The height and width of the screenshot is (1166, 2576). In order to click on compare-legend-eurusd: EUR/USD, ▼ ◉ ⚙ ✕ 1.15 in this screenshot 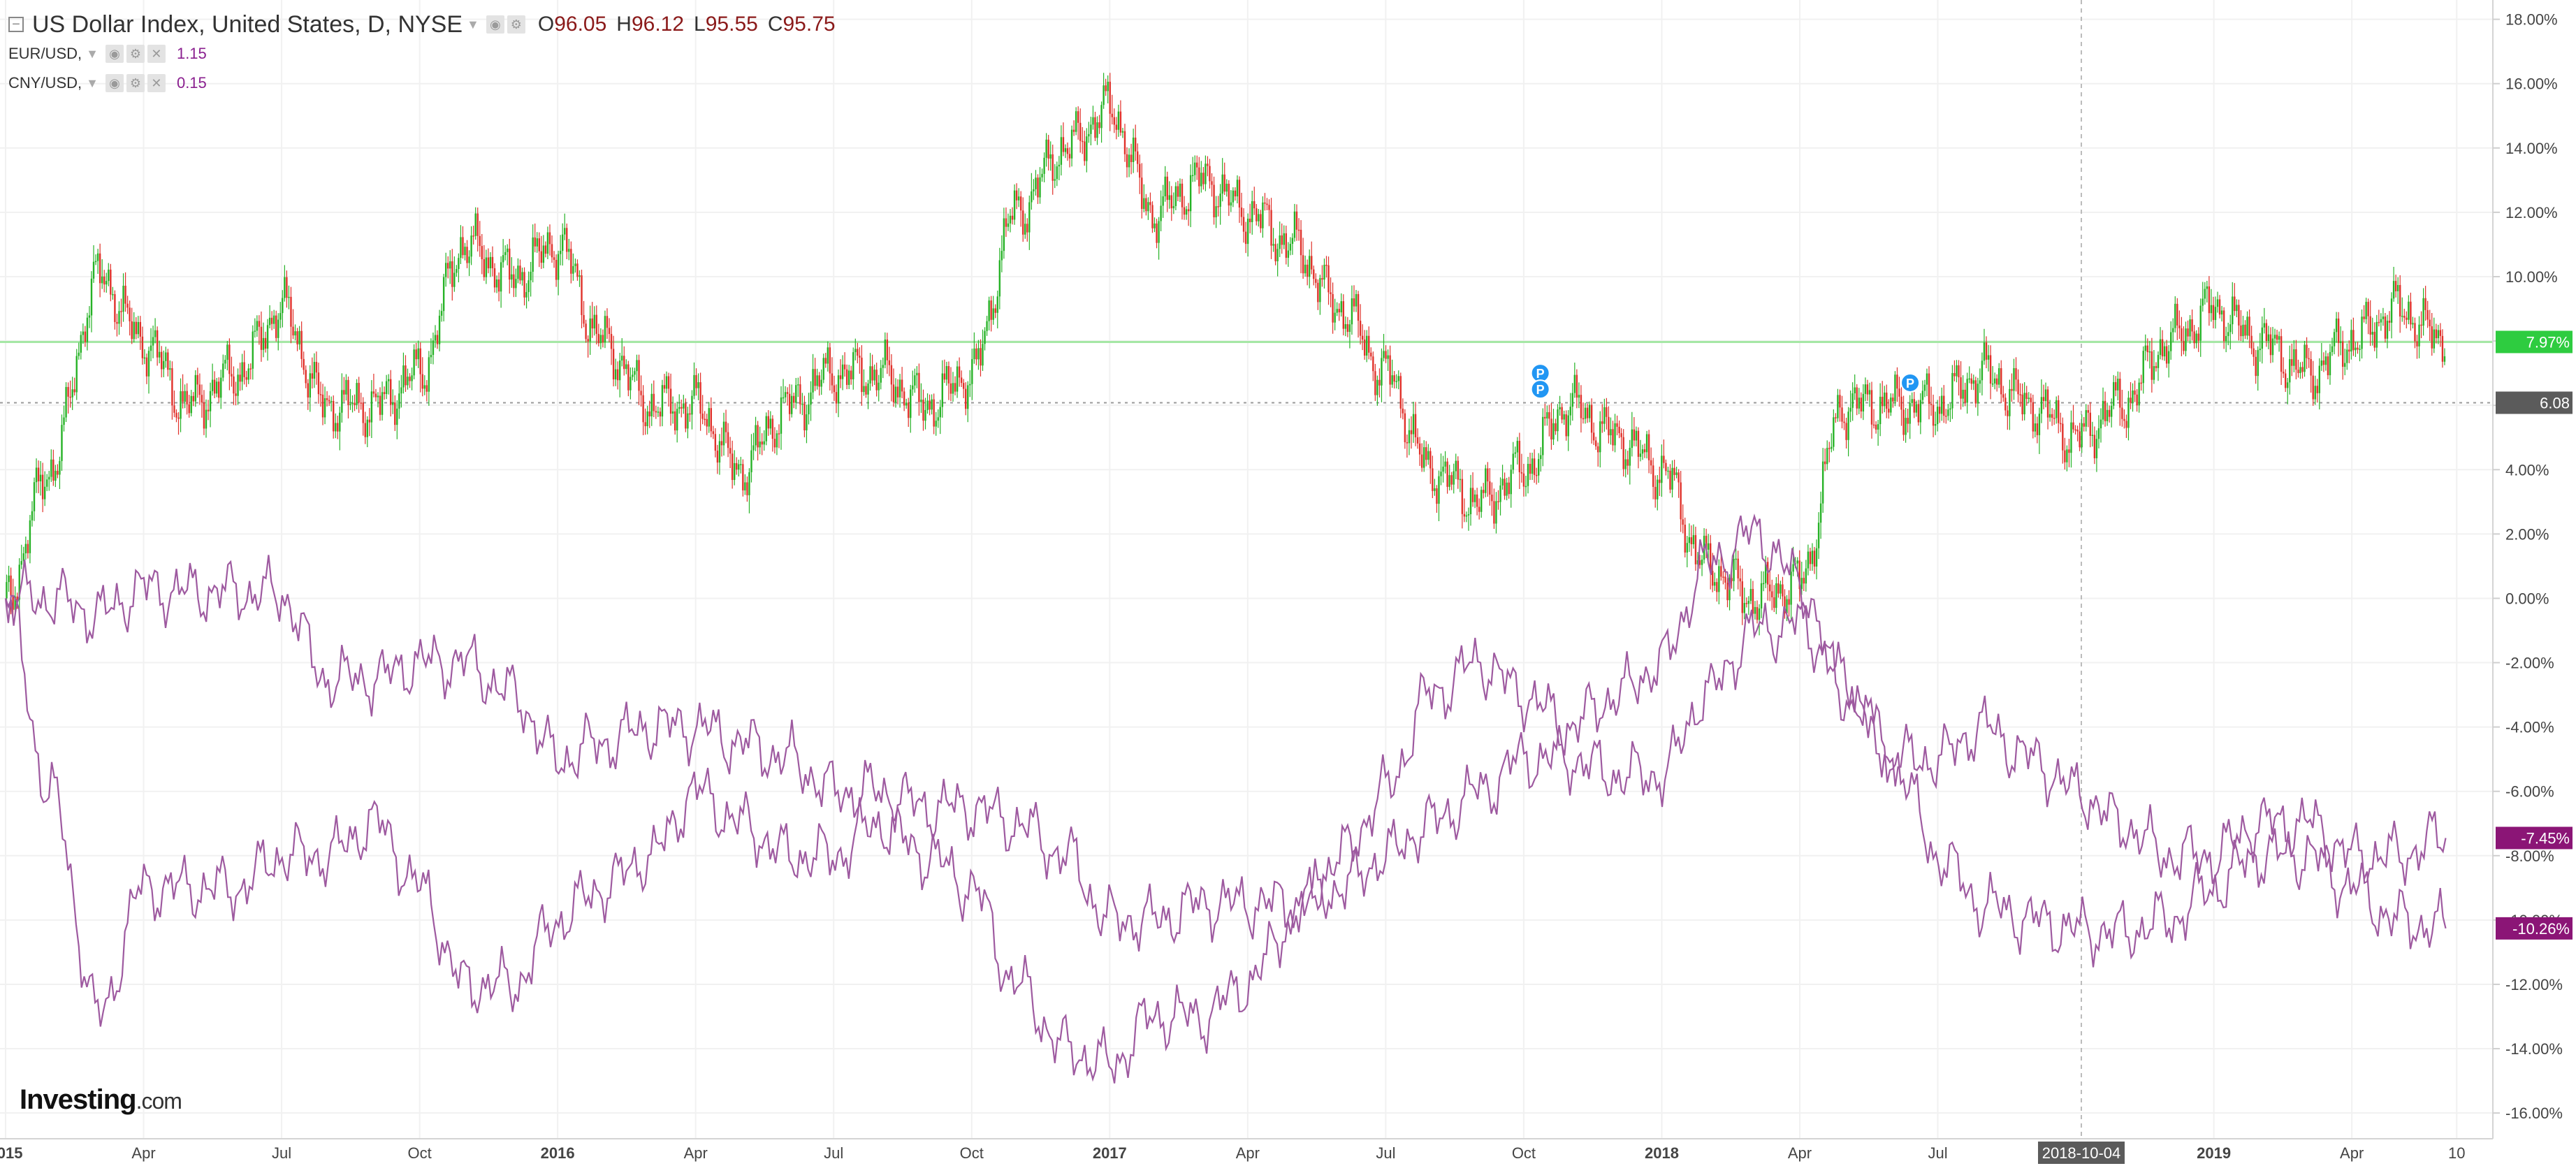, I will do `click(422, 53)`.